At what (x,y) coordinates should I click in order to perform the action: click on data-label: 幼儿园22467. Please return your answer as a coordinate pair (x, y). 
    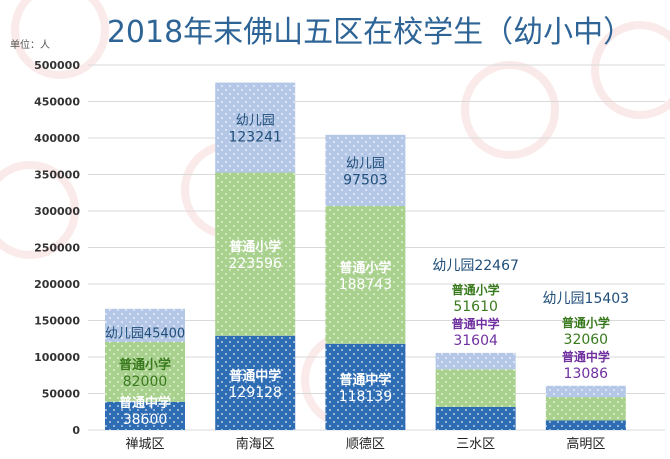
    Looking at the image, I should click on (475, 266).